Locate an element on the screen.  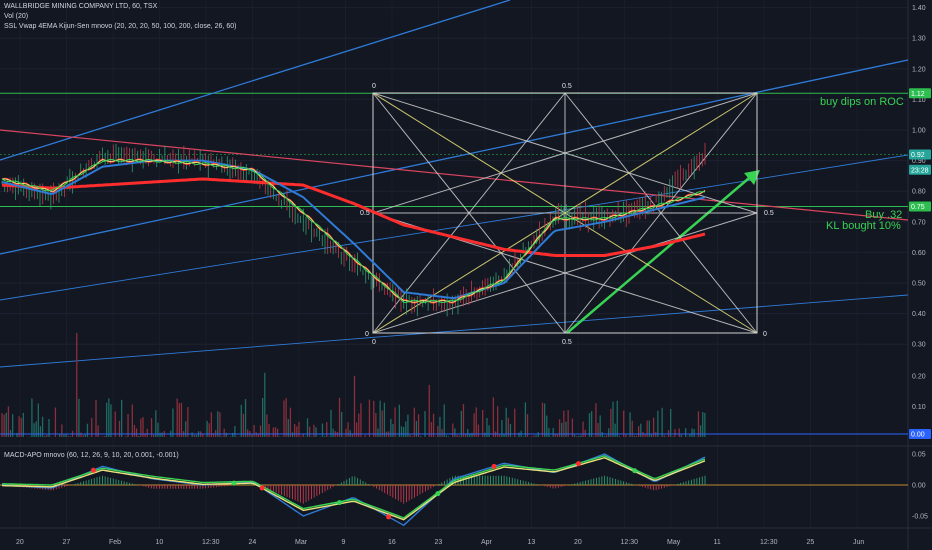
macd-pane is located at coordinates (454, 490).